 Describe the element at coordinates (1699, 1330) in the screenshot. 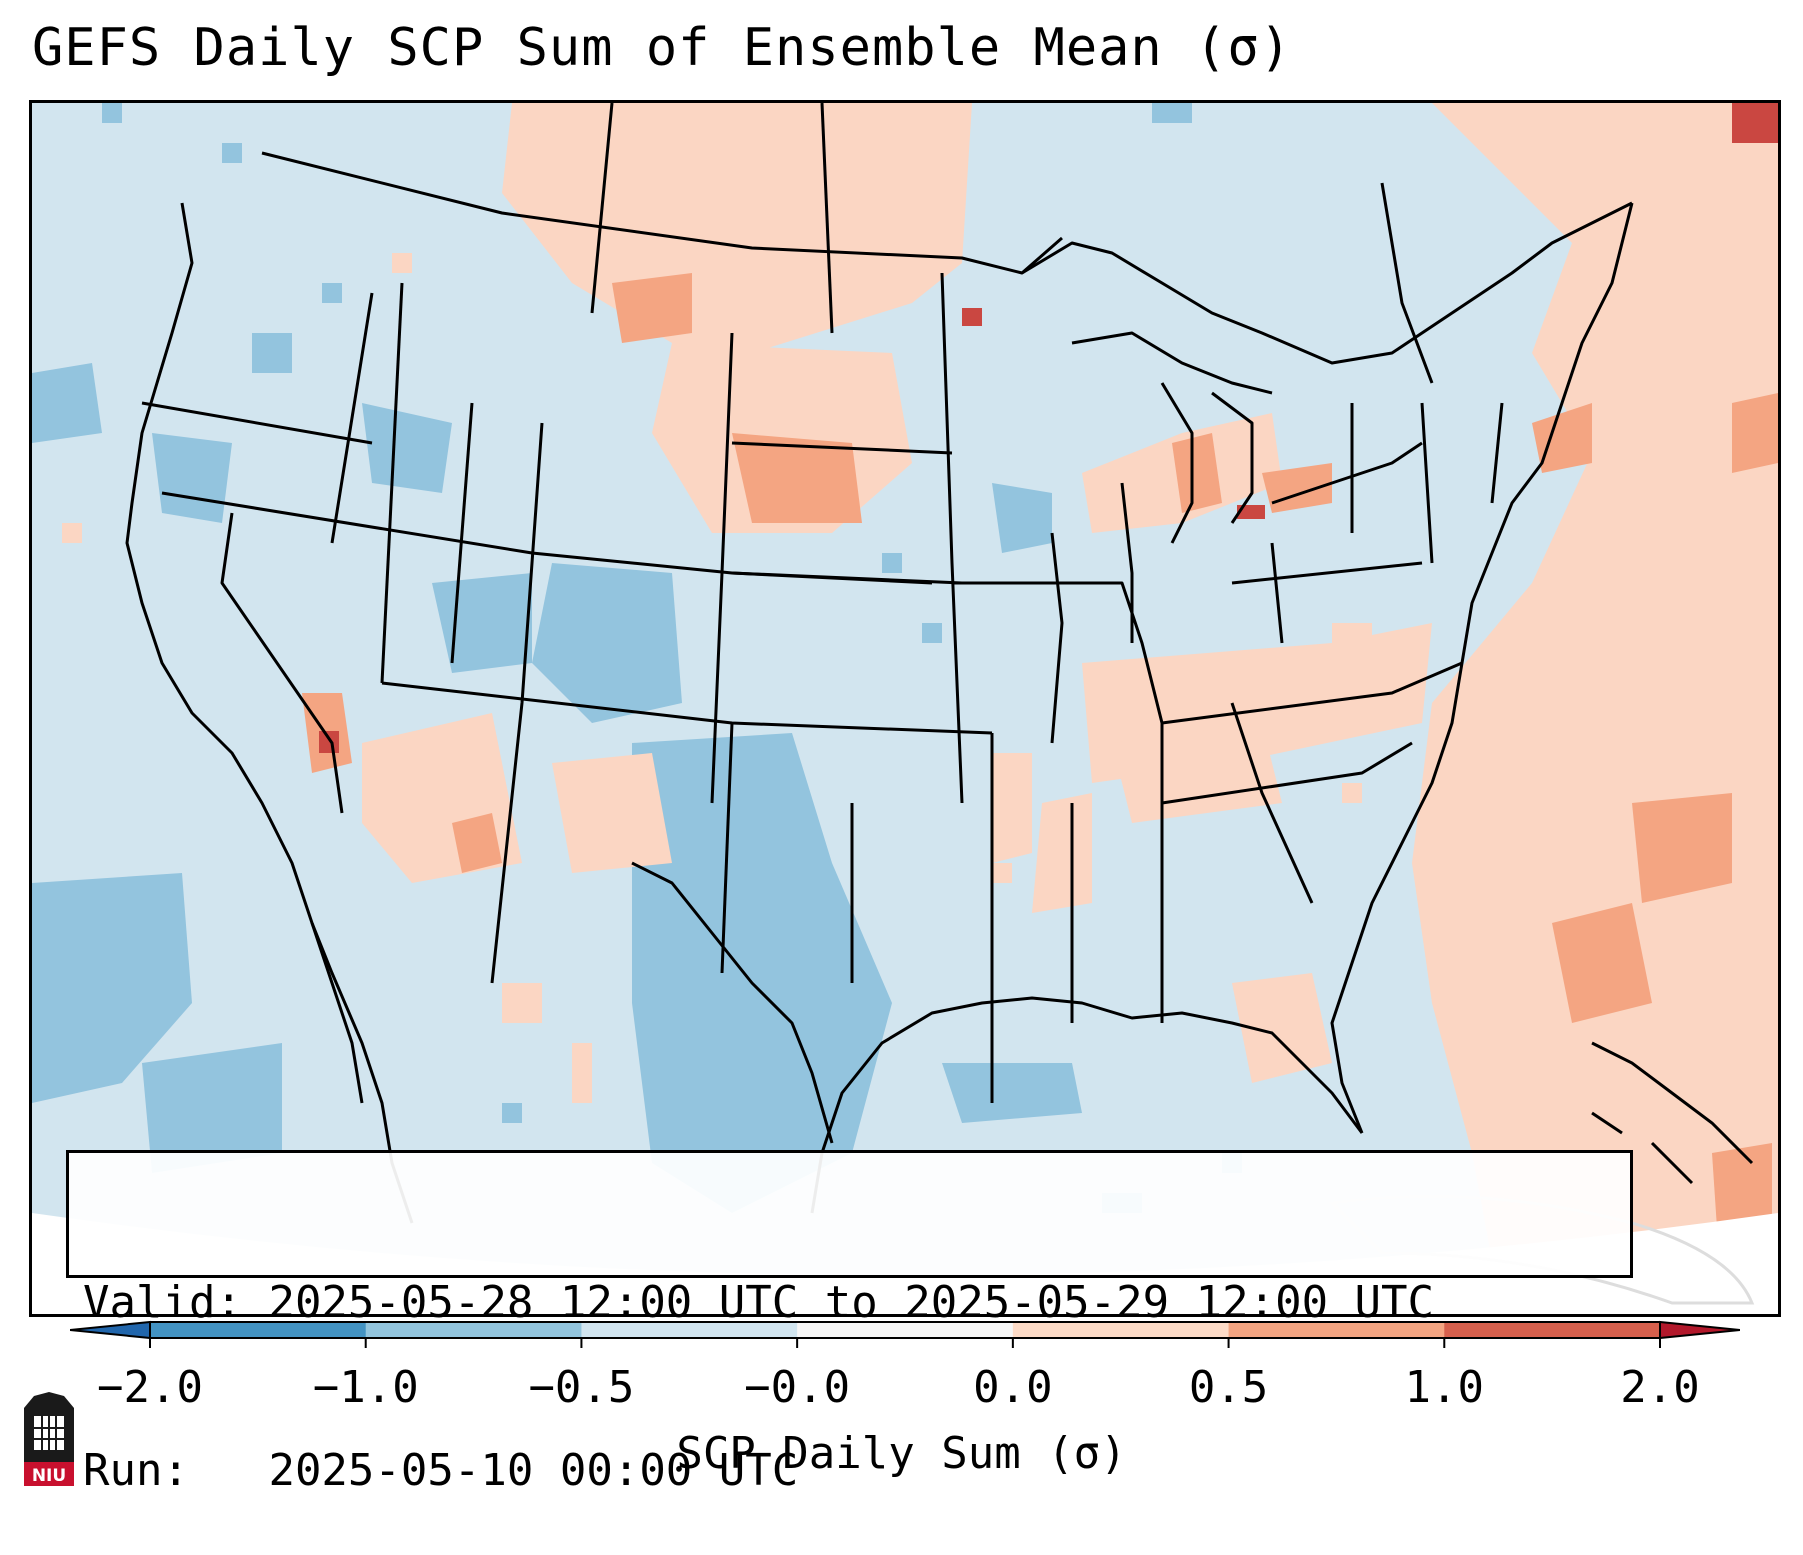

I see `colorbar-extend-high` at that location.